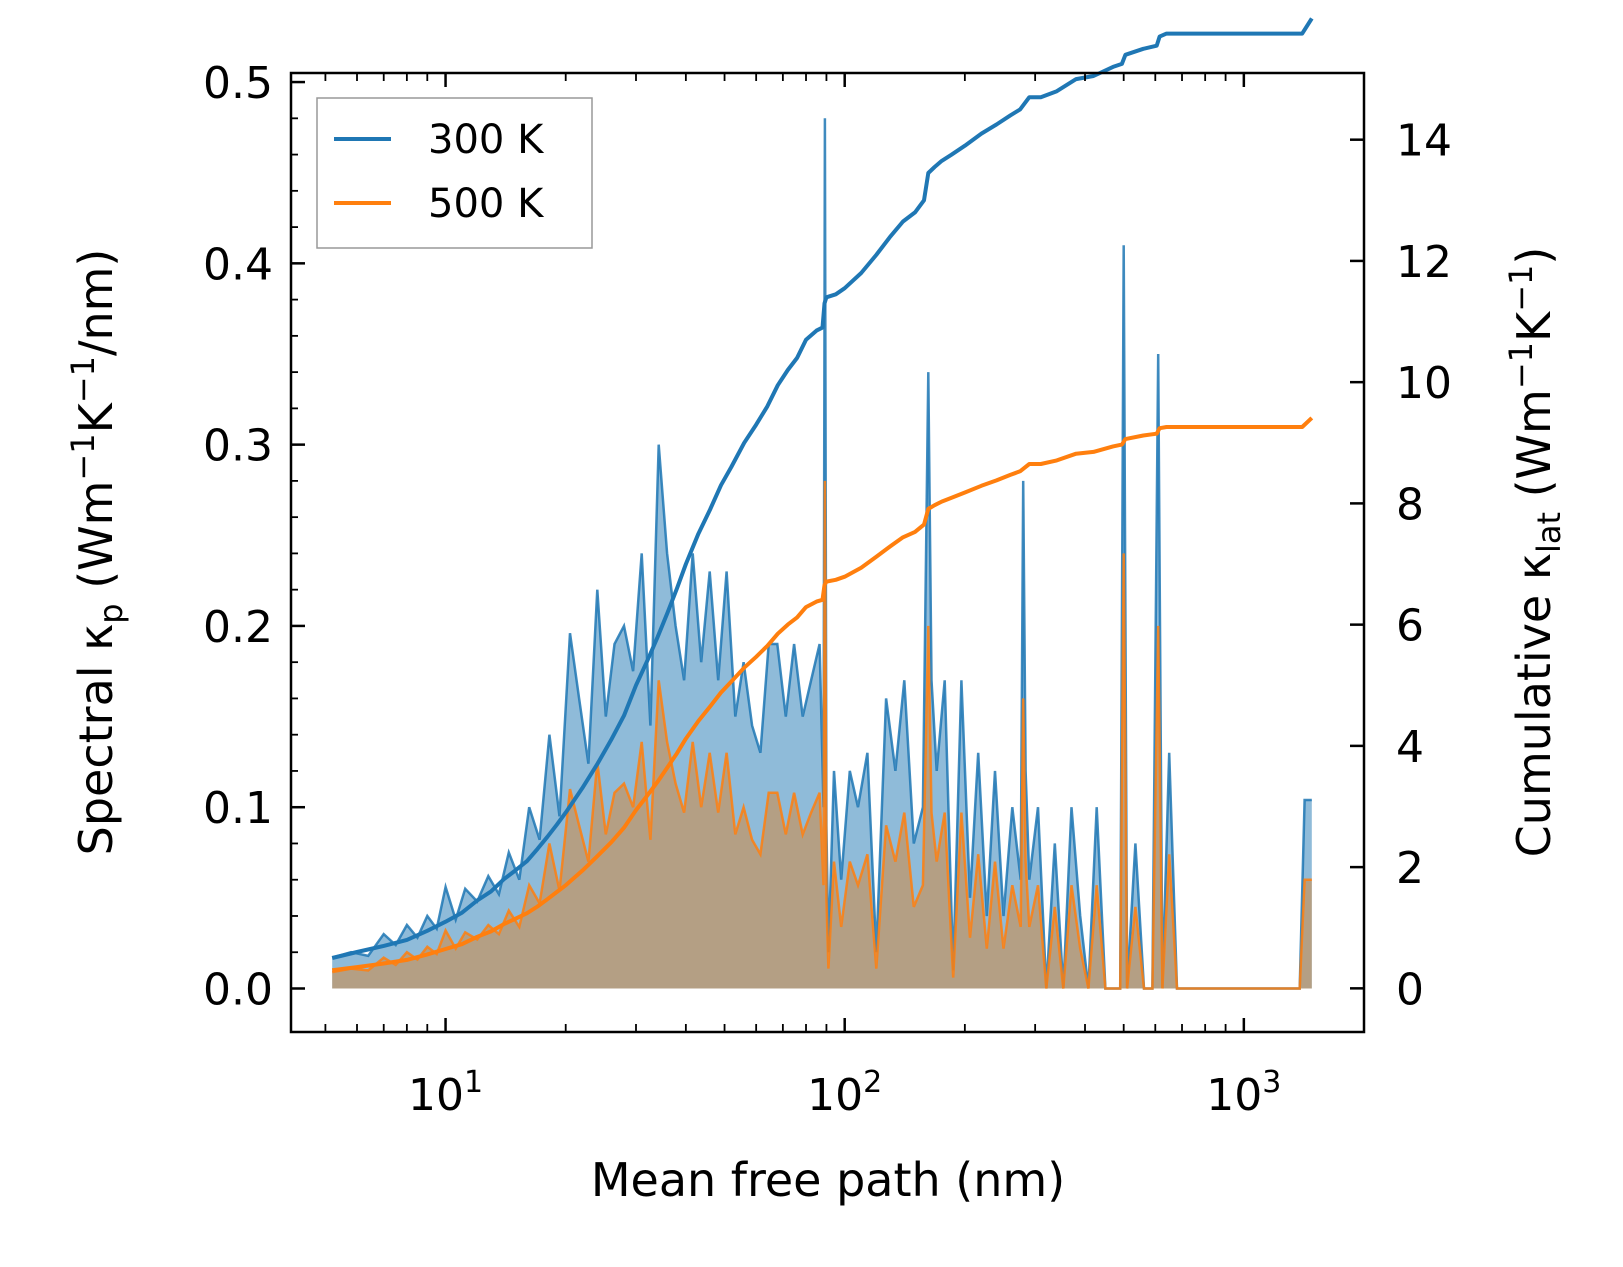  Describe the element at coordinates (1424, 383) in the screenshot. I see `right-tick-label: 10` at that location.